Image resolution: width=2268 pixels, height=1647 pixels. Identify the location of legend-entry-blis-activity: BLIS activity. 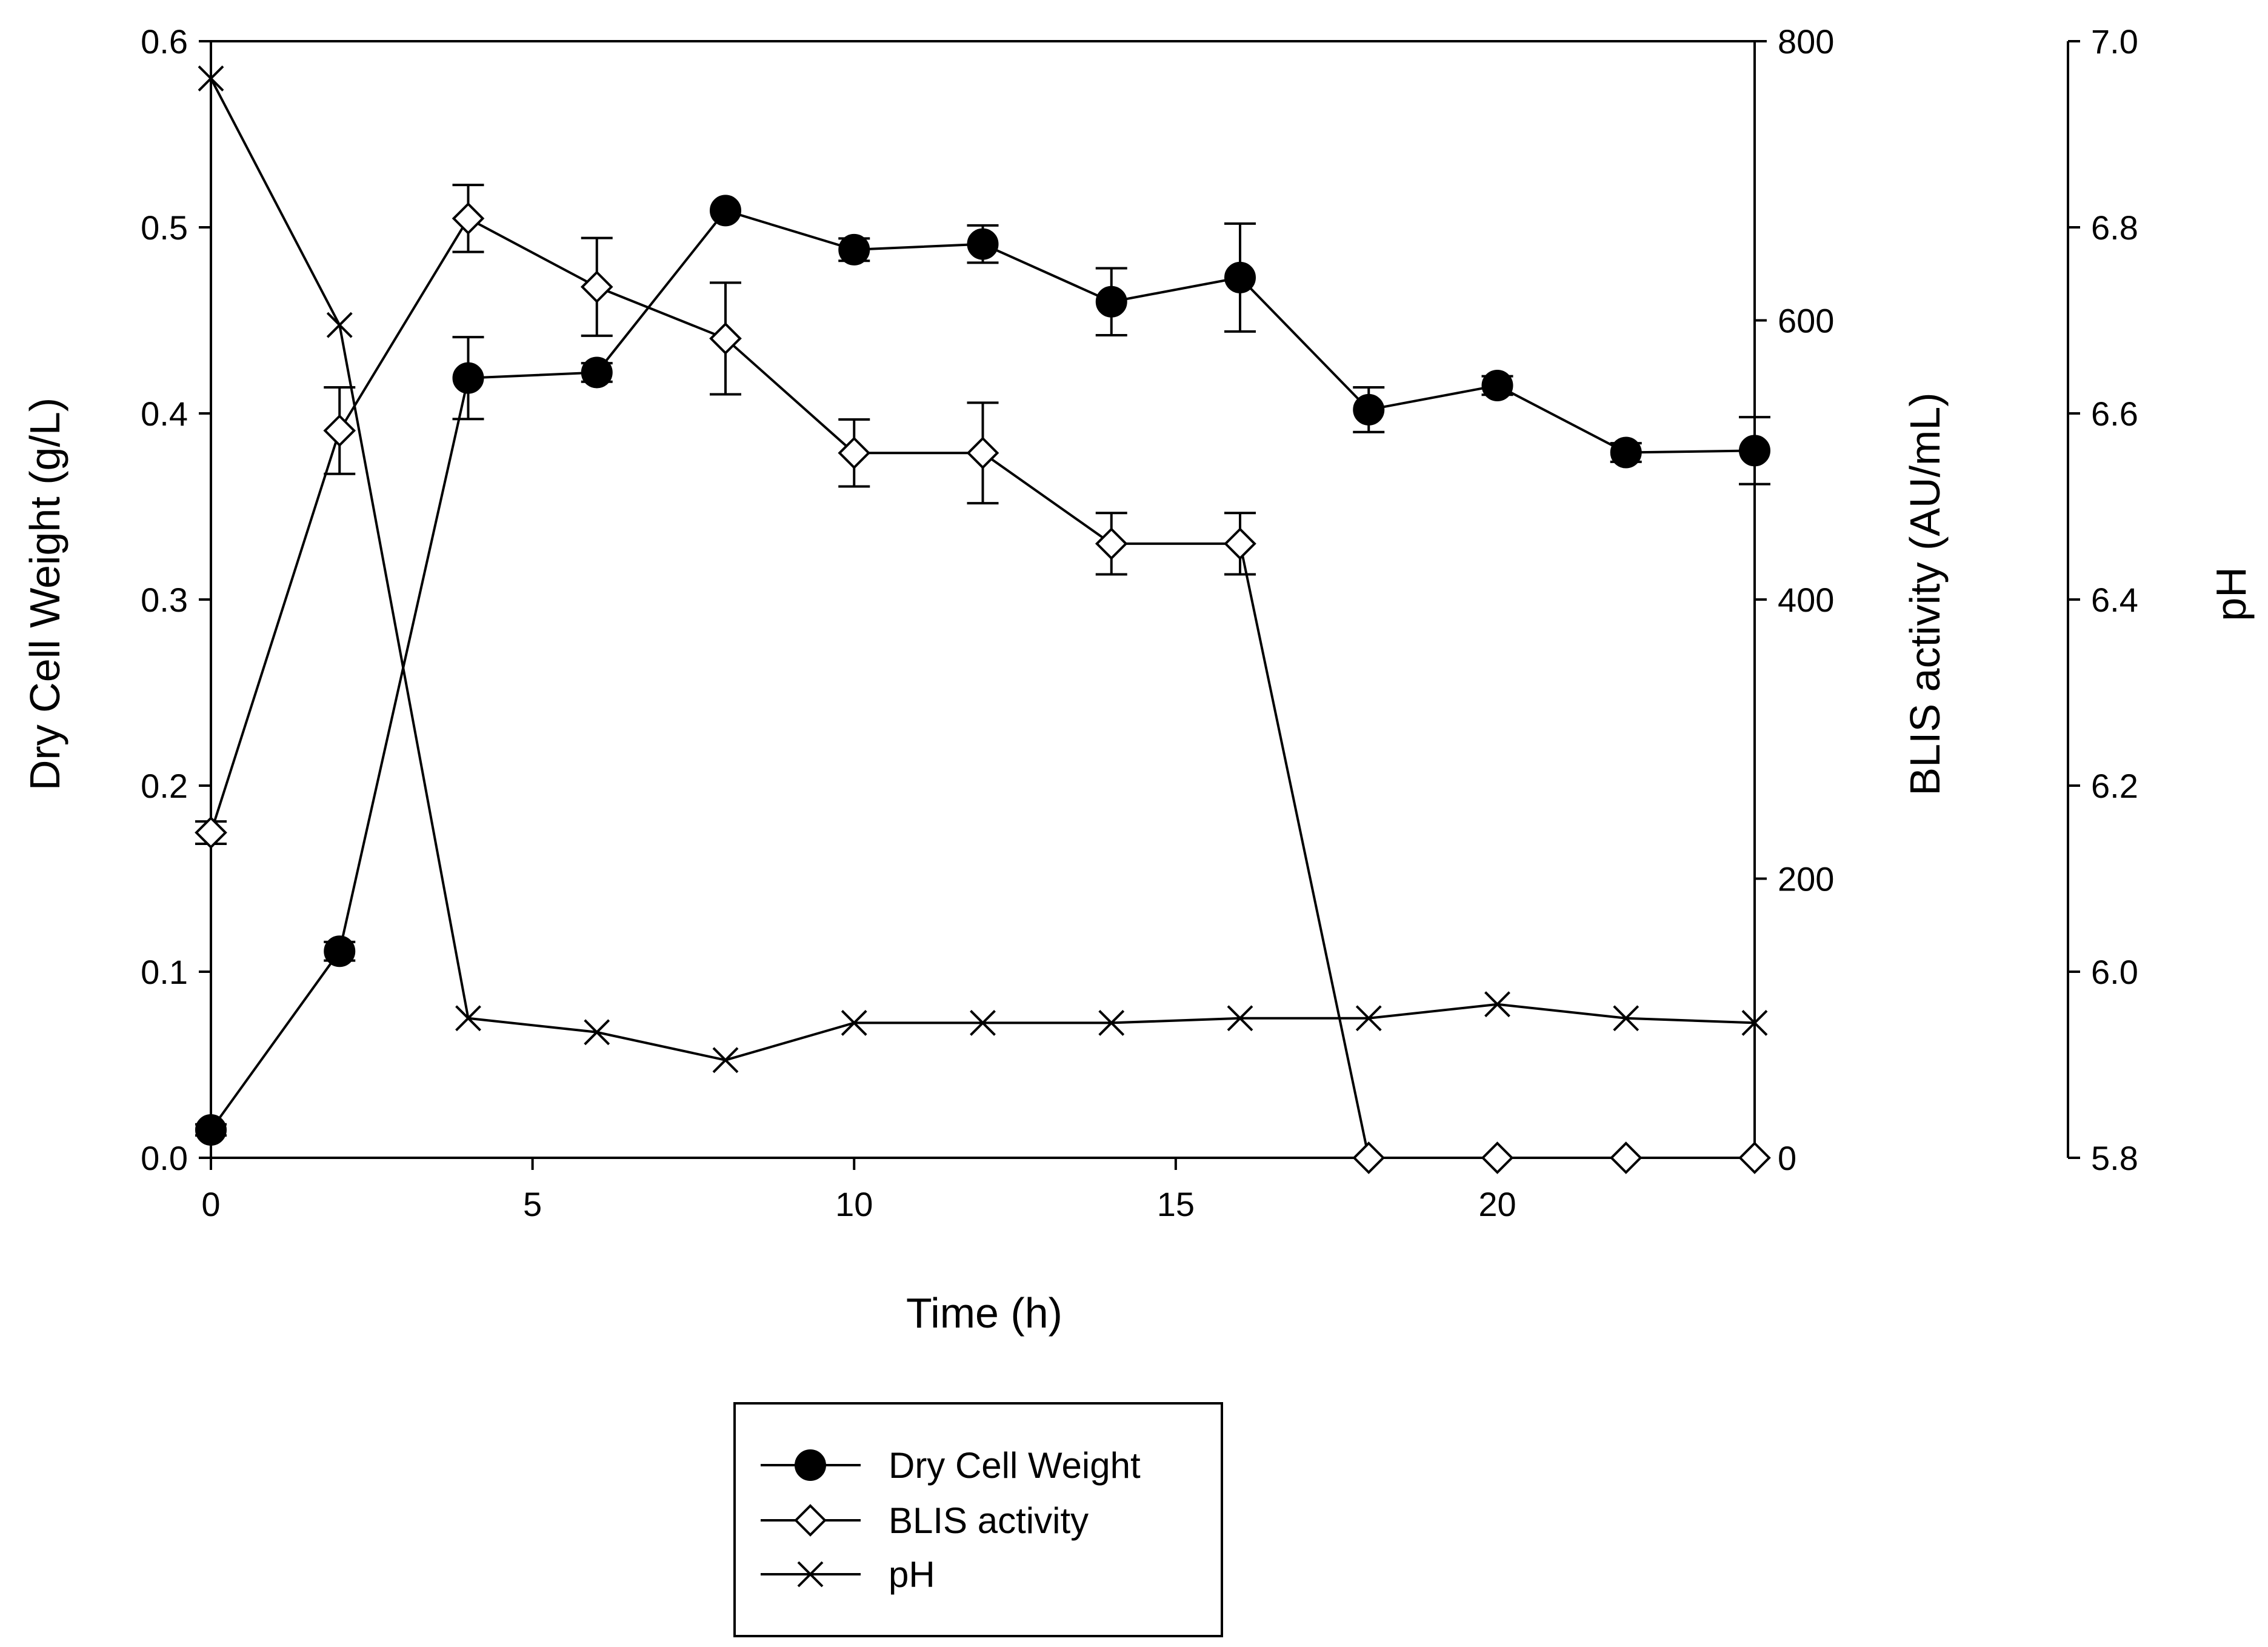
(925, 1520).